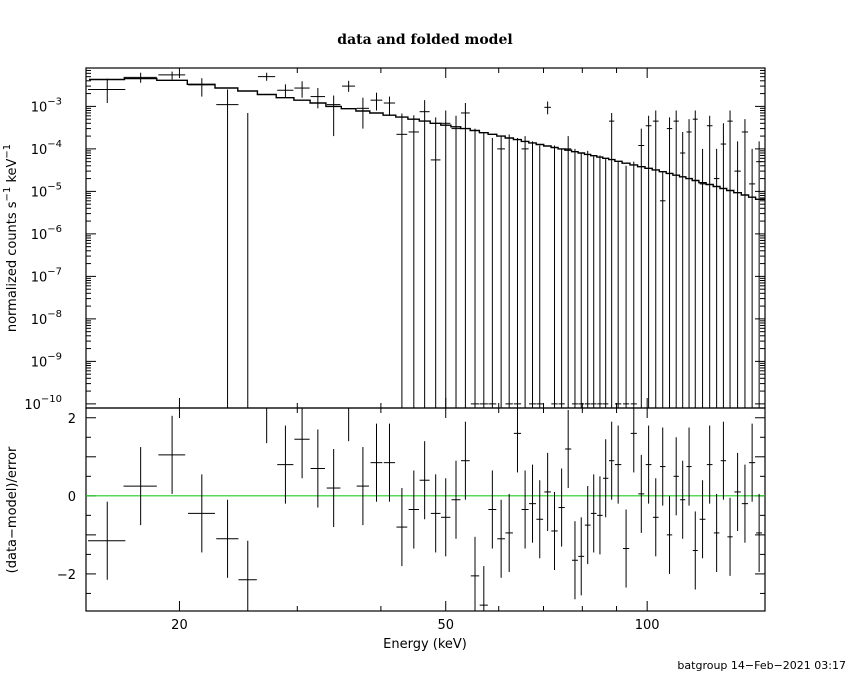  What do you see at coordinates (179, 625) in the screenshot?
I see `x-tick-label: 20` at bounding box center [179, 625].